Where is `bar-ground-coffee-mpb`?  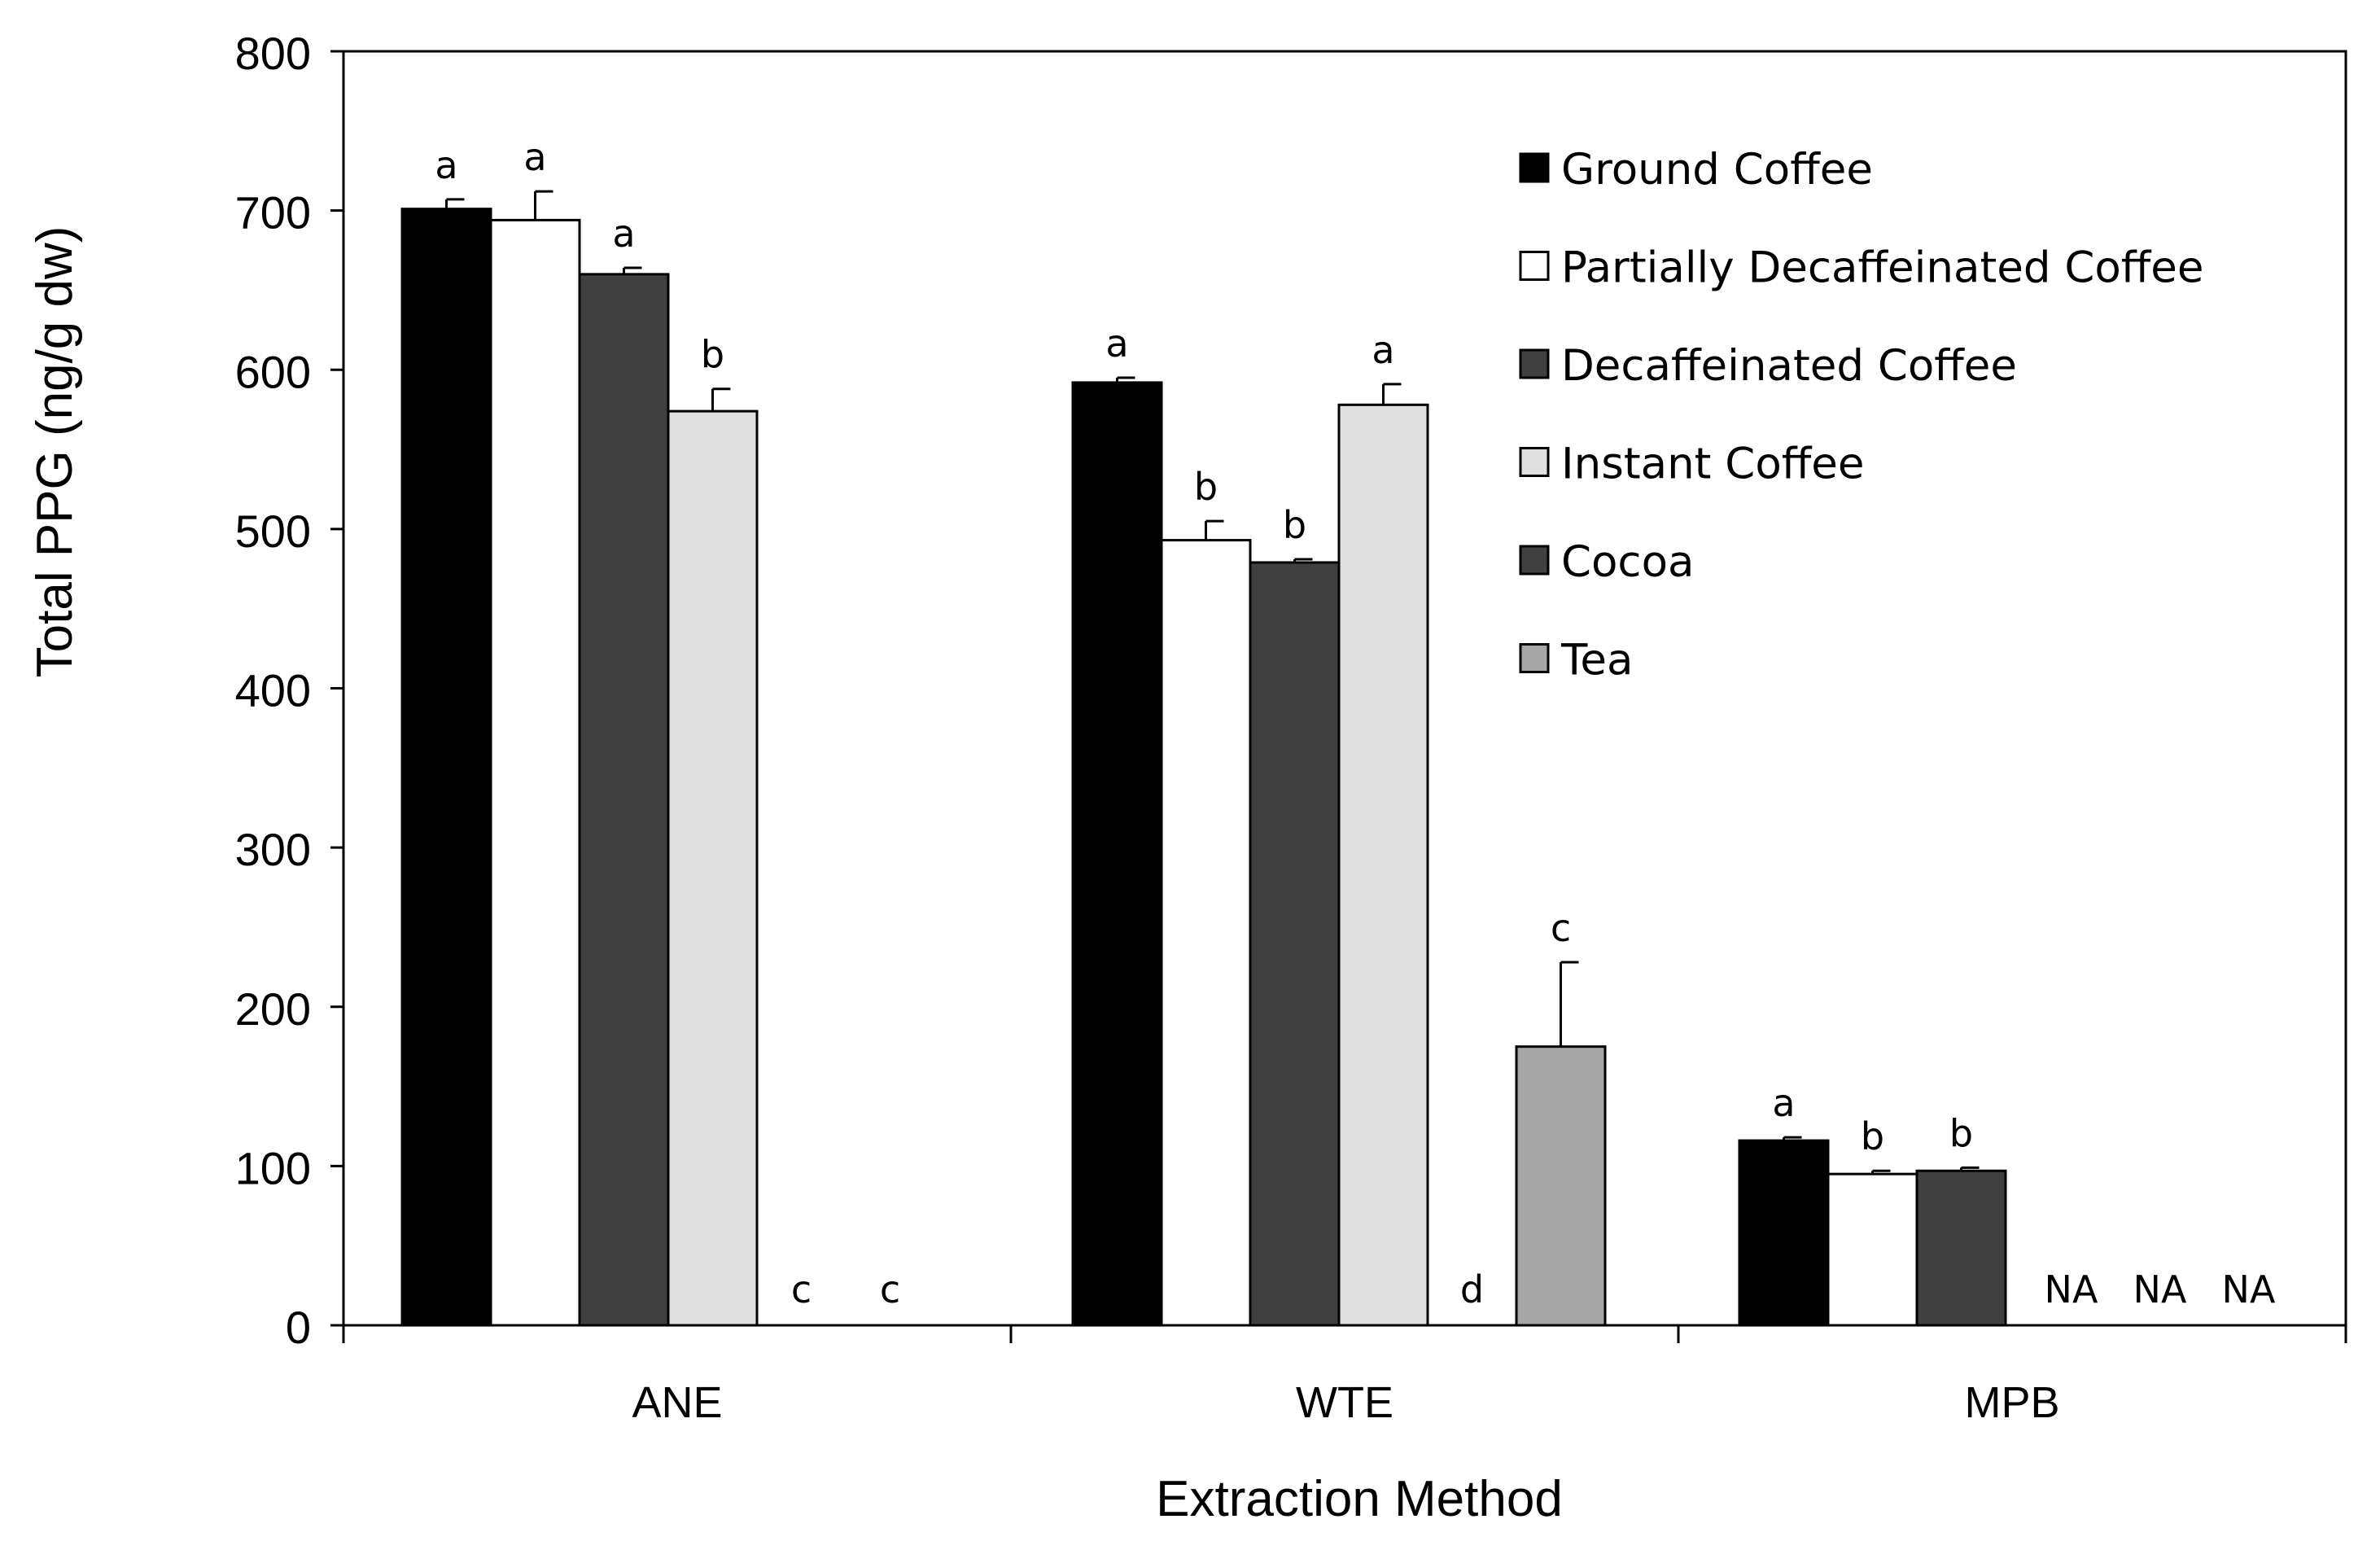 bar-ground-coffee-mpb is located at coordinates (1784, 1233).